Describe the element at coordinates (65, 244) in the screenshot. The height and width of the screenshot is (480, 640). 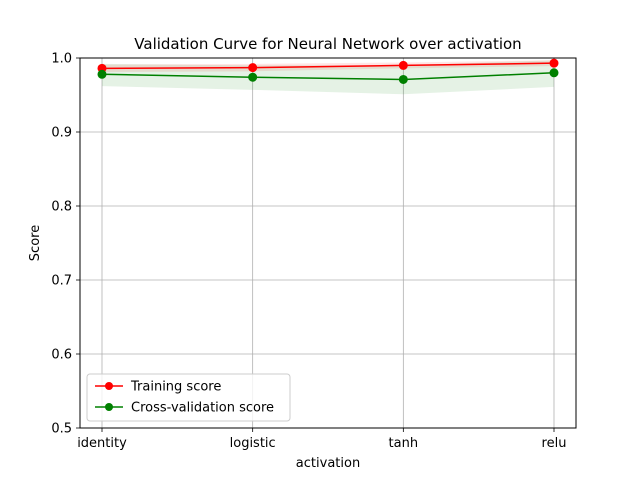
I see `y-axis-ticks: 0.5 0.6 0.7 0.8 0.9 1.0` at that location.